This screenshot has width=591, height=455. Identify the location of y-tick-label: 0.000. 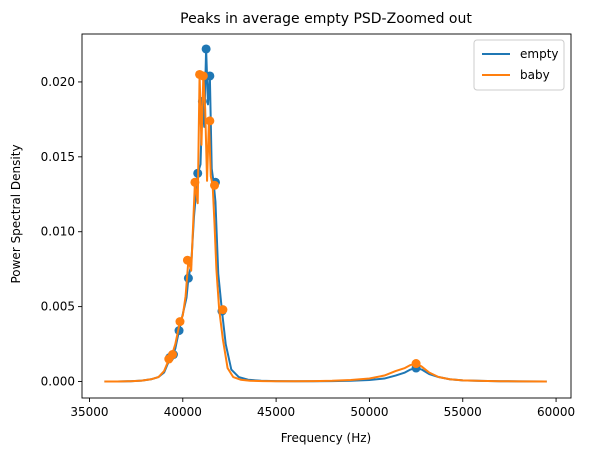
(58, 382).